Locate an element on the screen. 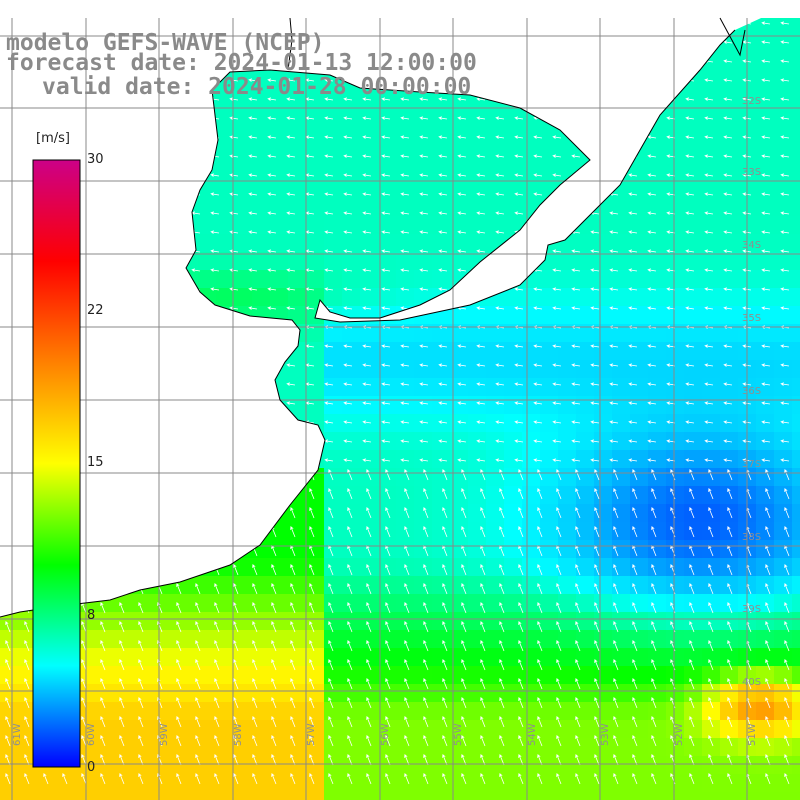 The image size is (800, 800). colorbar-tick-0: 0 is located at coordinates (91, 767).